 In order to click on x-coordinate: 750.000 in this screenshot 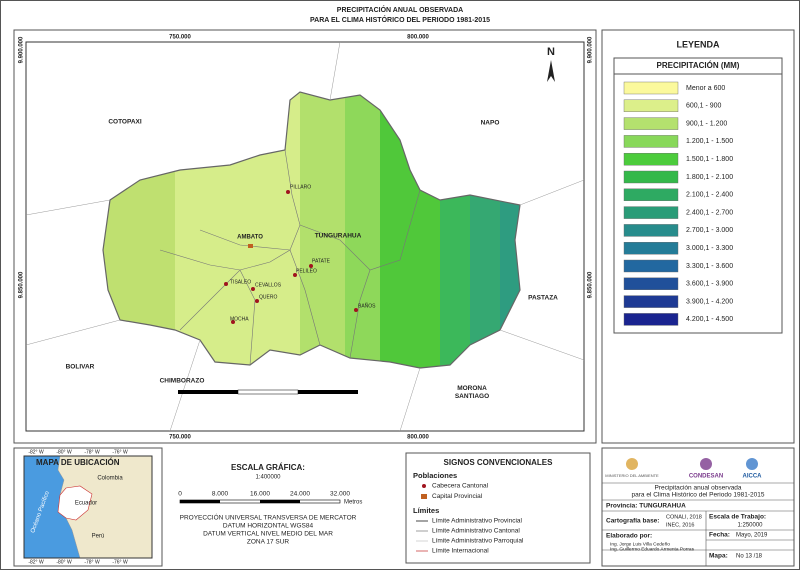, I will do `click(180, 438)`.